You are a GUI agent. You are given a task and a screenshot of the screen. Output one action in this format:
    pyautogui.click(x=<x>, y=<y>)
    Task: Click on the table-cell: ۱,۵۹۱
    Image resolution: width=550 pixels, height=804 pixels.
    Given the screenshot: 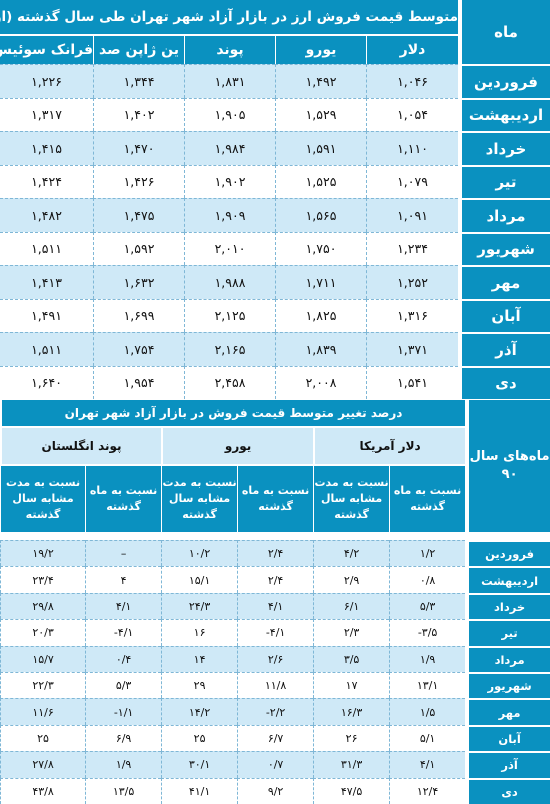 What is the action you would take?
    pyautogui.click(x=321, y=148)
    